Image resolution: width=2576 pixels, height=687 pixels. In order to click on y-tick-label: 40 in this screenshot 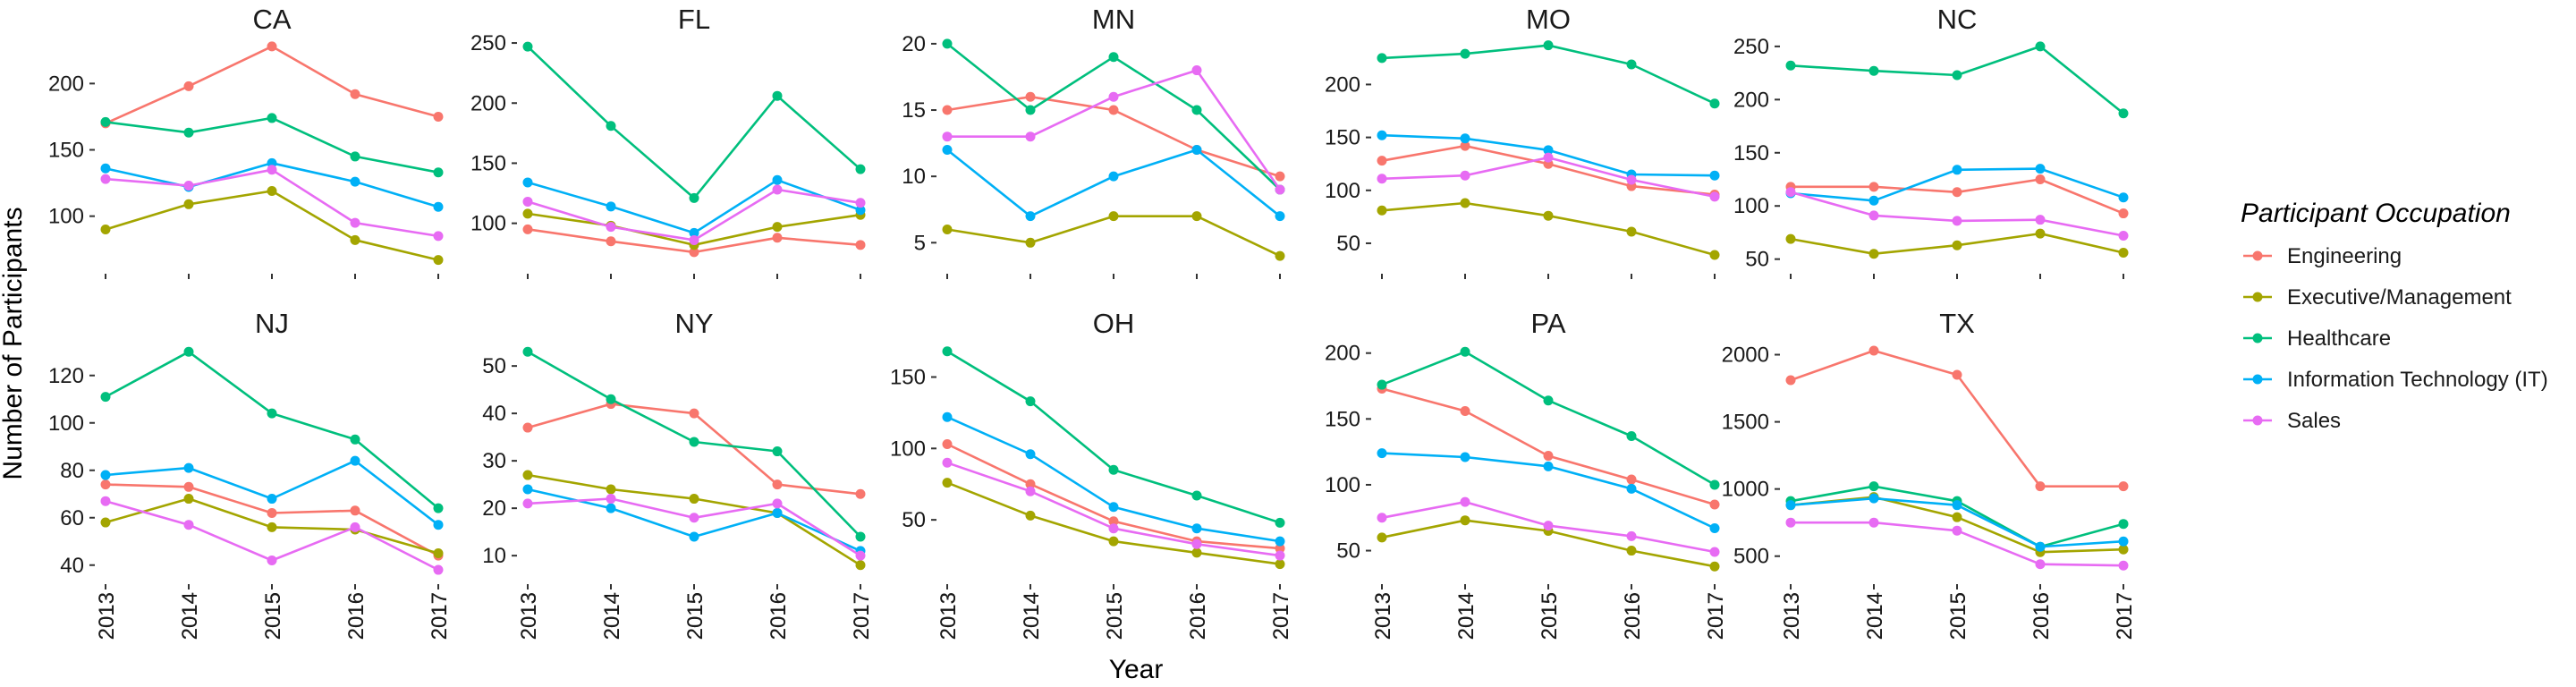, I will do `click(72, 566)`.